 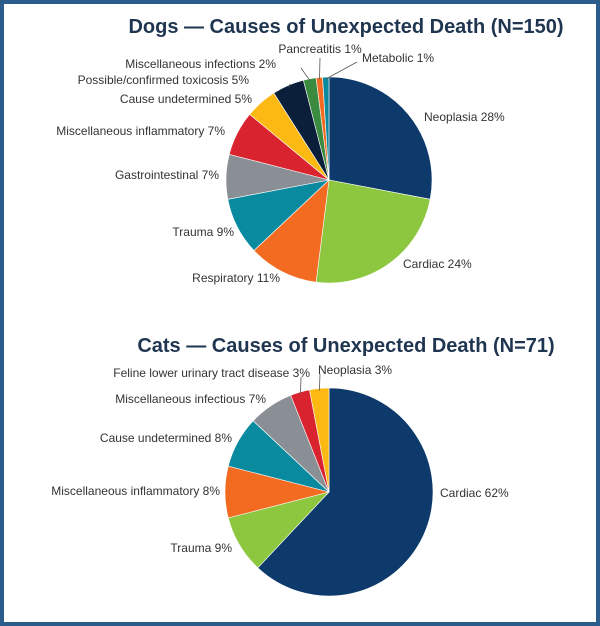 What do you see at coordinates (320, 382) in the screenshot?
I see `cat-leader-neoplasia` at bounding box center [320, 382].